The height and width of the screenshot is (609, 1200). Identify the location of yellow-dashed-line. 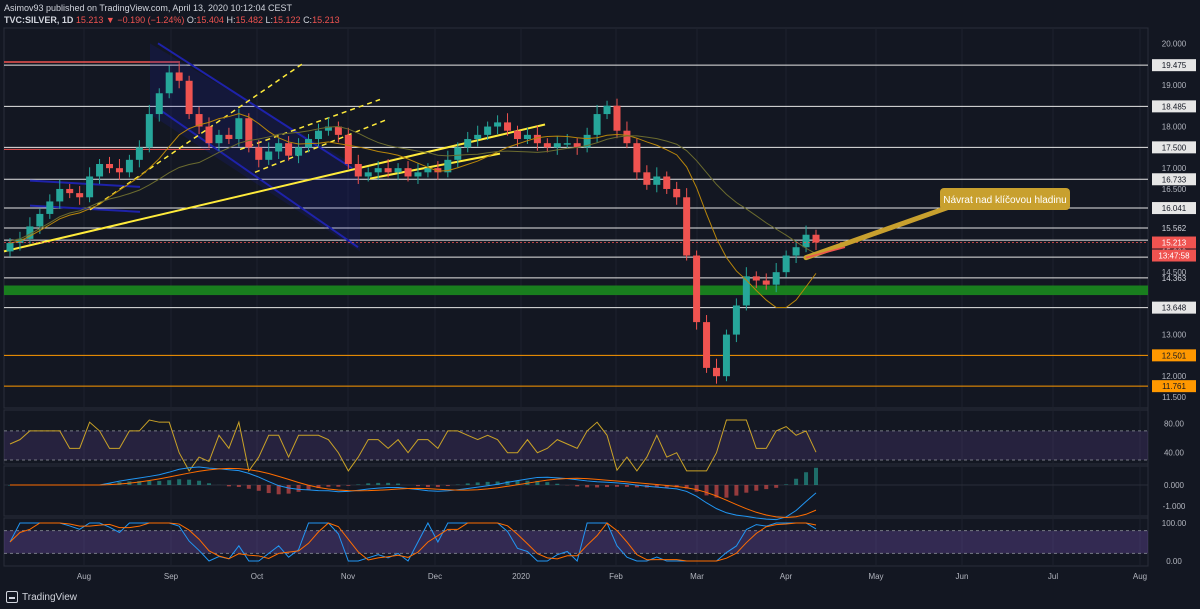
(197, 136).